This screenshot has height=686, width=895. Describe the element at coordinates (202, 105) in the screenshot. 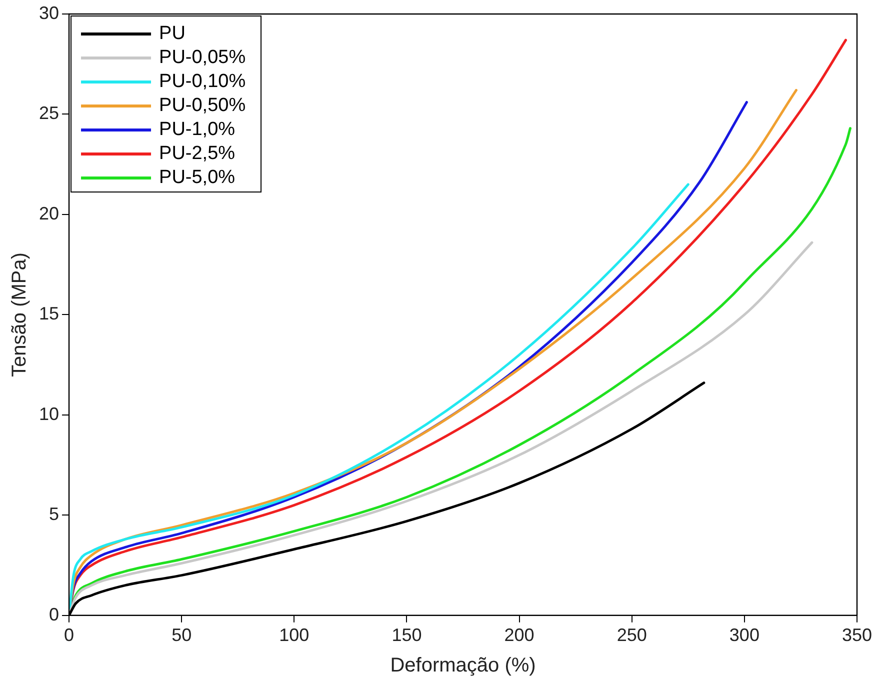

I see `legend-label: PU-0,50%` at that location.